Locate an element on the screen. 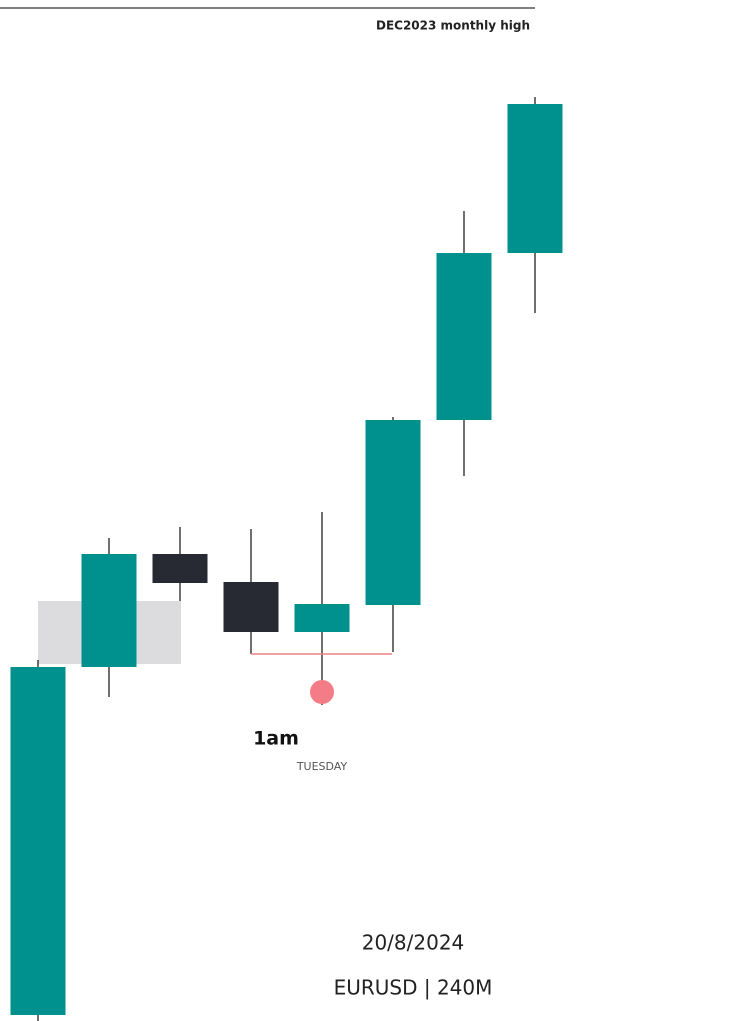 This screenshot has width=730, height=1021. time-label: 1am is located at coordinates (276, 739).